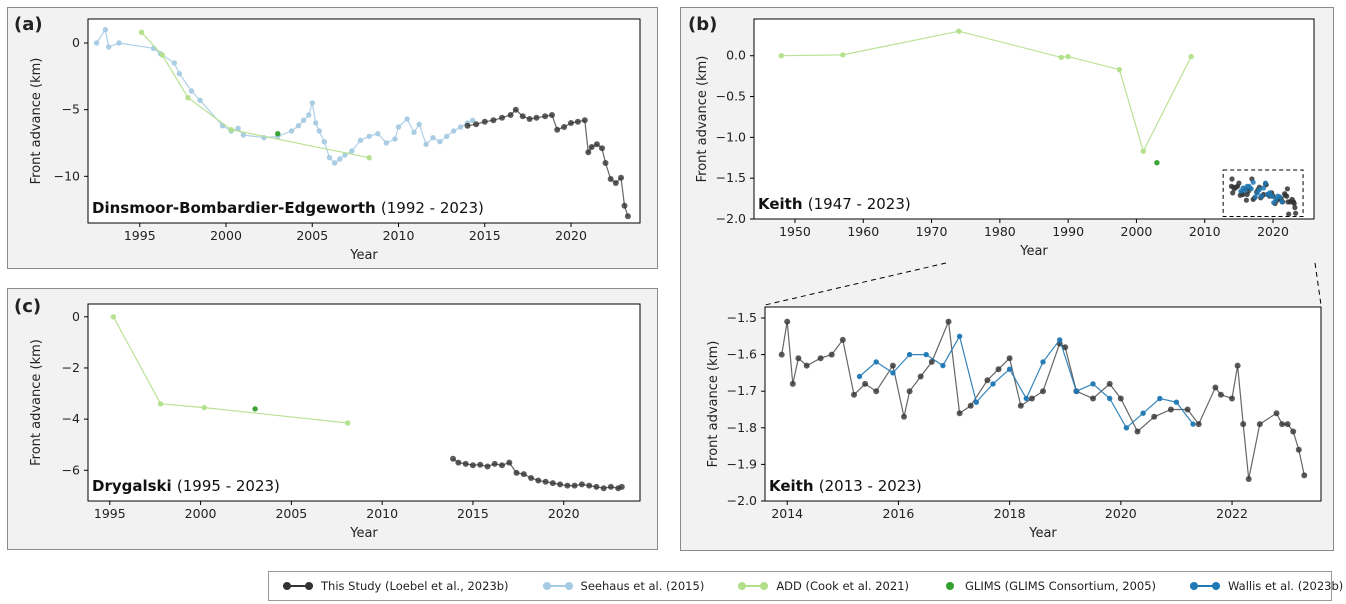 Image resolution: width=1346 pixels, height=604 pixels. I want to click on x-tick-label: 1995, so click(140, 235).